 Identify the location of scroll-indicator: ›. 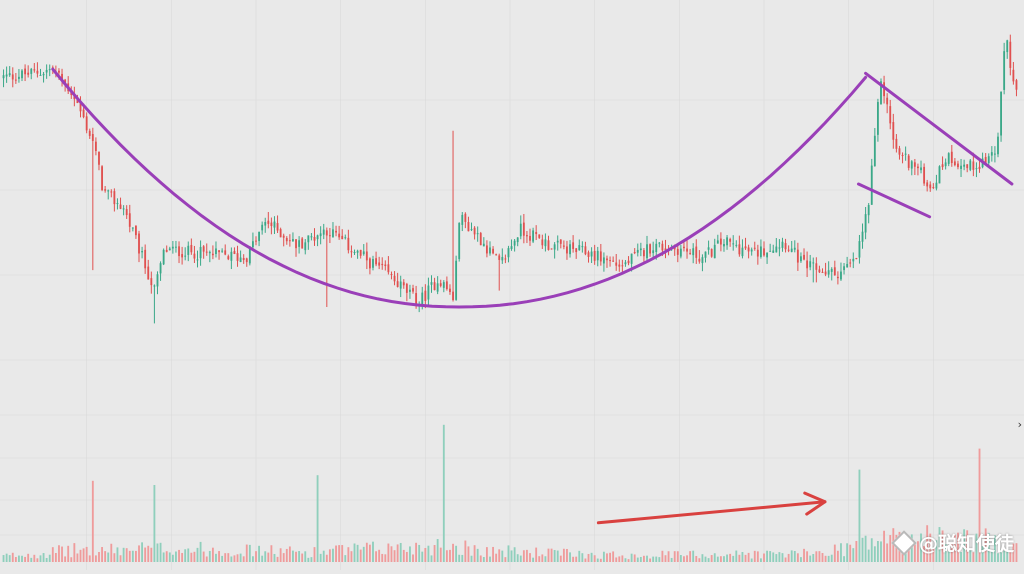
(1020, 424).